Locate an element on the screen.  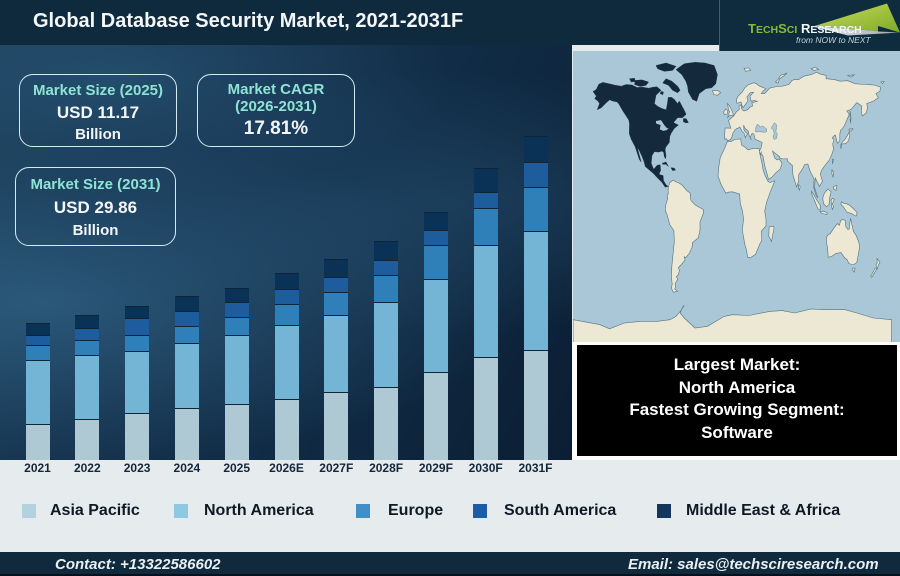
svg-text: RESEARCH is located at coordinates (831, 28).